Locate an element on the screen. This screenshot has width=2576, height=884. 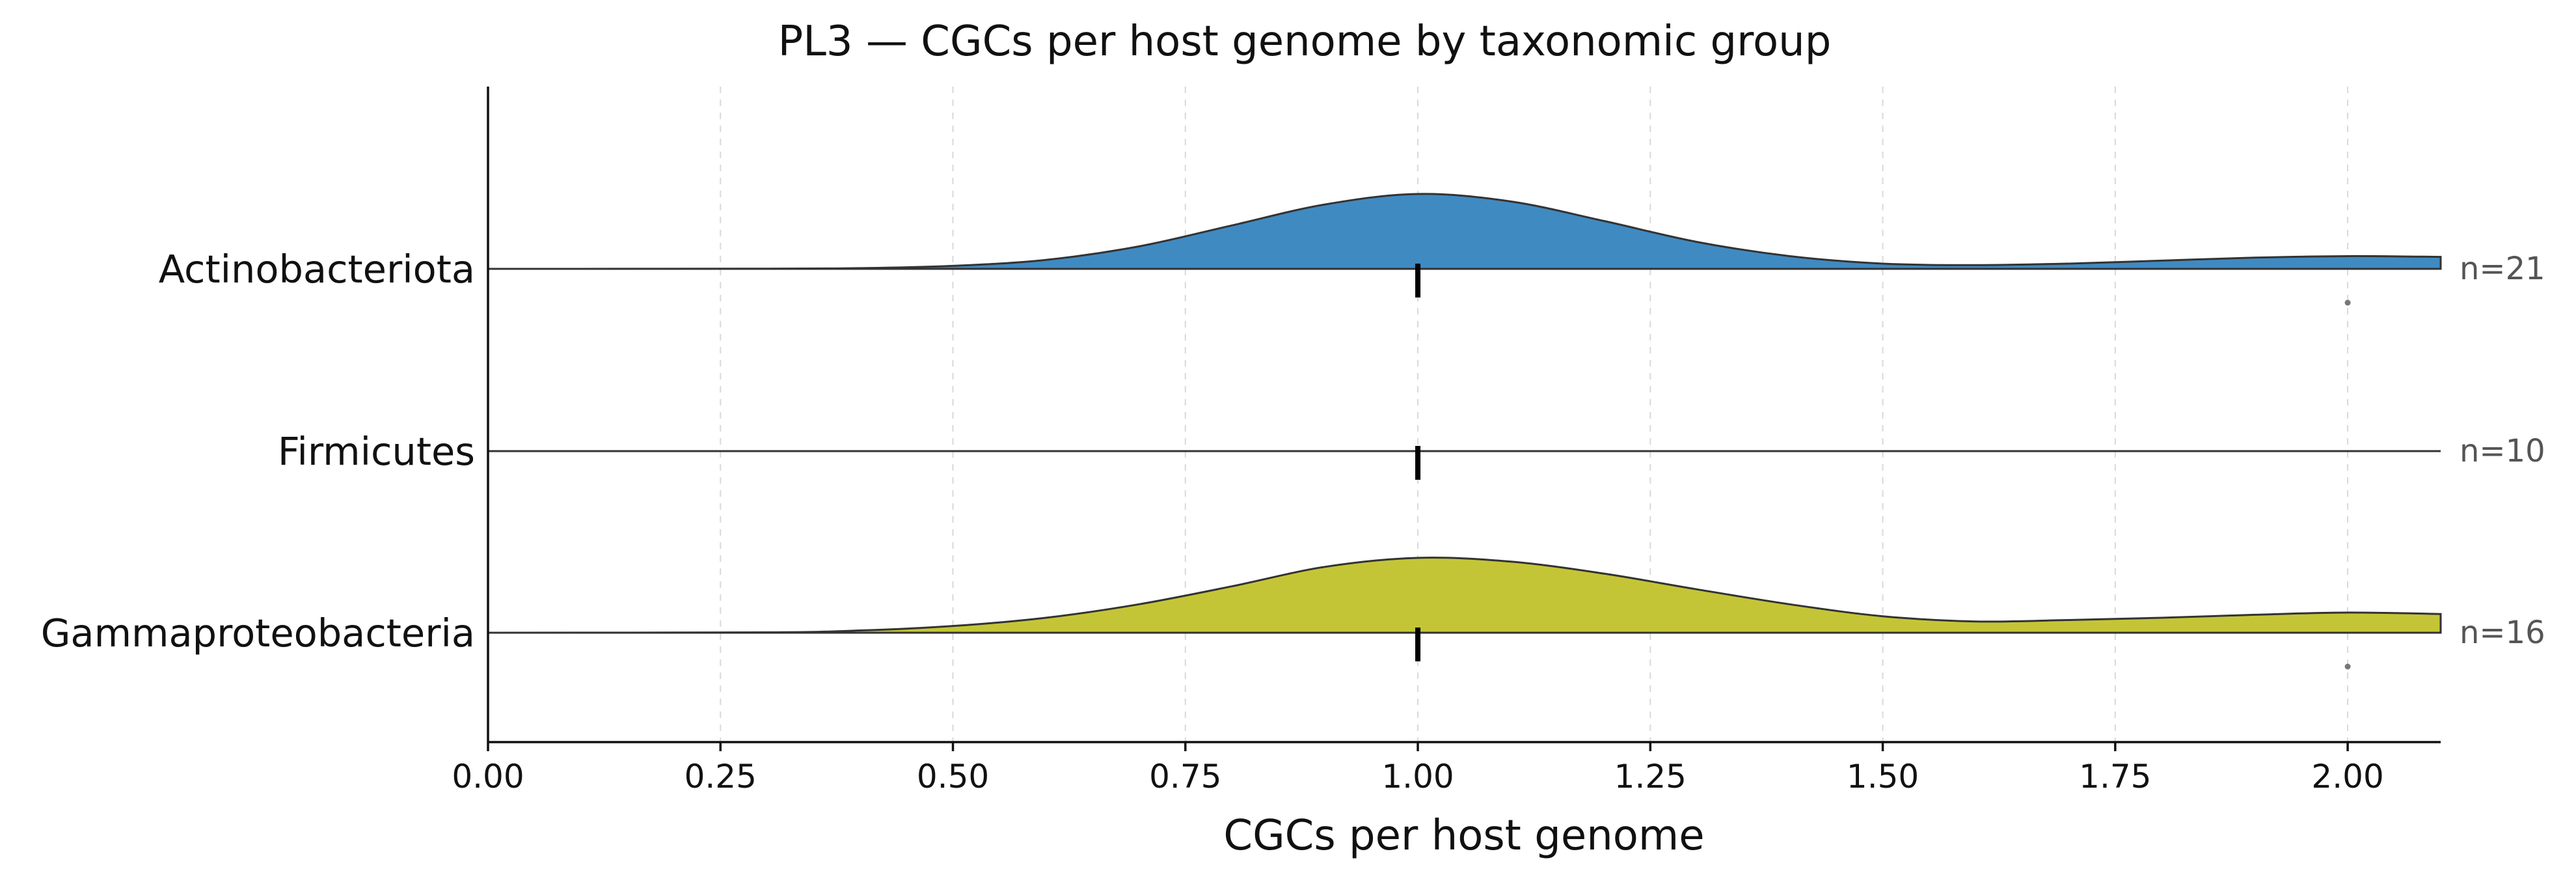
x-tick-label: 0.50 is located at coordinates (953, 776).